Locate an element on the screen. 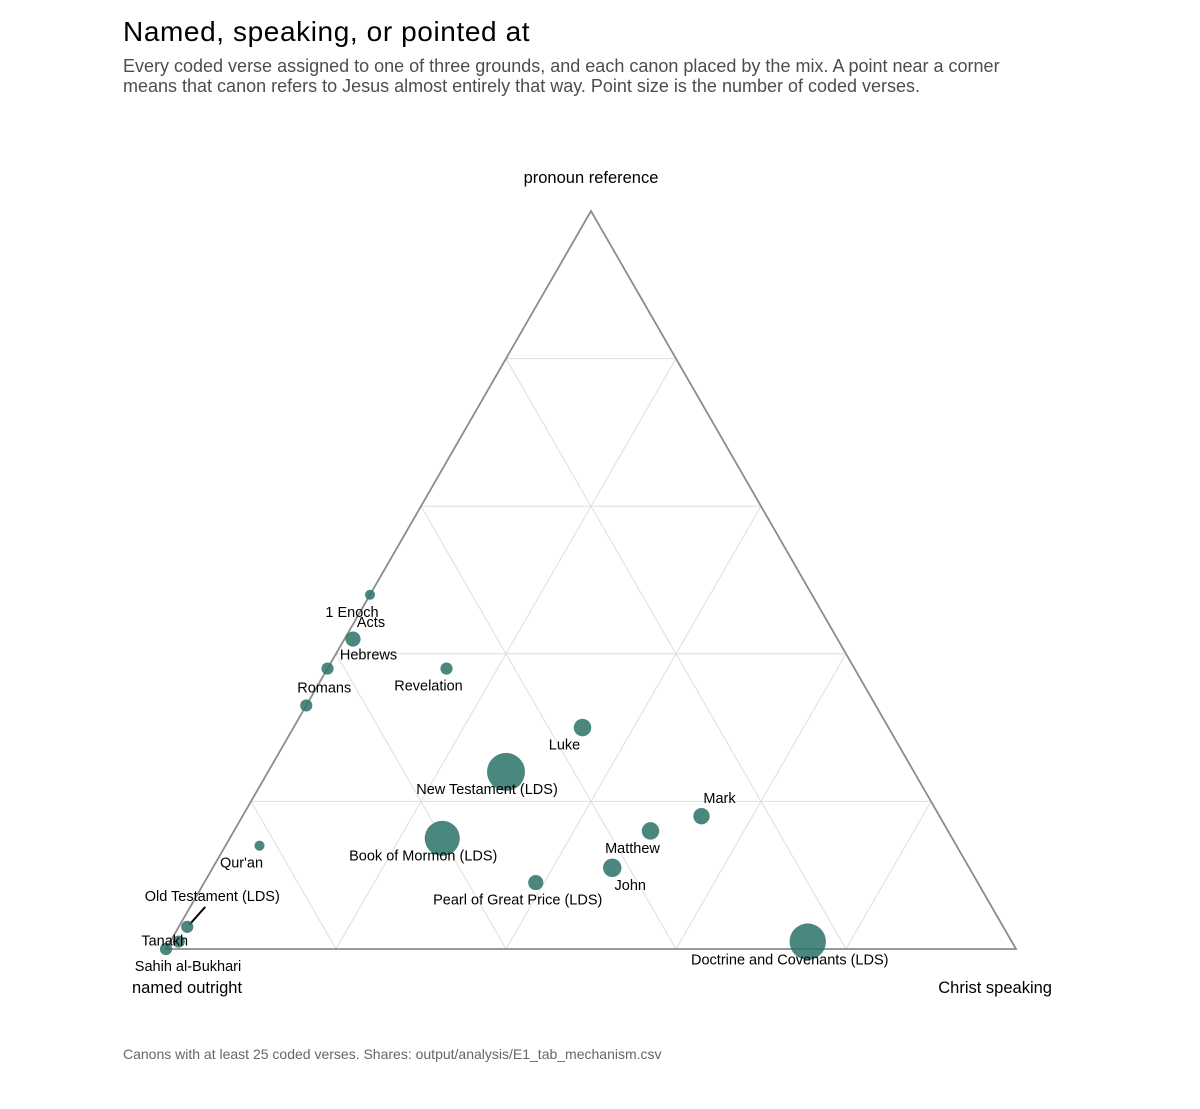 This screenshot has width=1200, height=1109. point-label: Revelation is located at coordinates (428, 687).